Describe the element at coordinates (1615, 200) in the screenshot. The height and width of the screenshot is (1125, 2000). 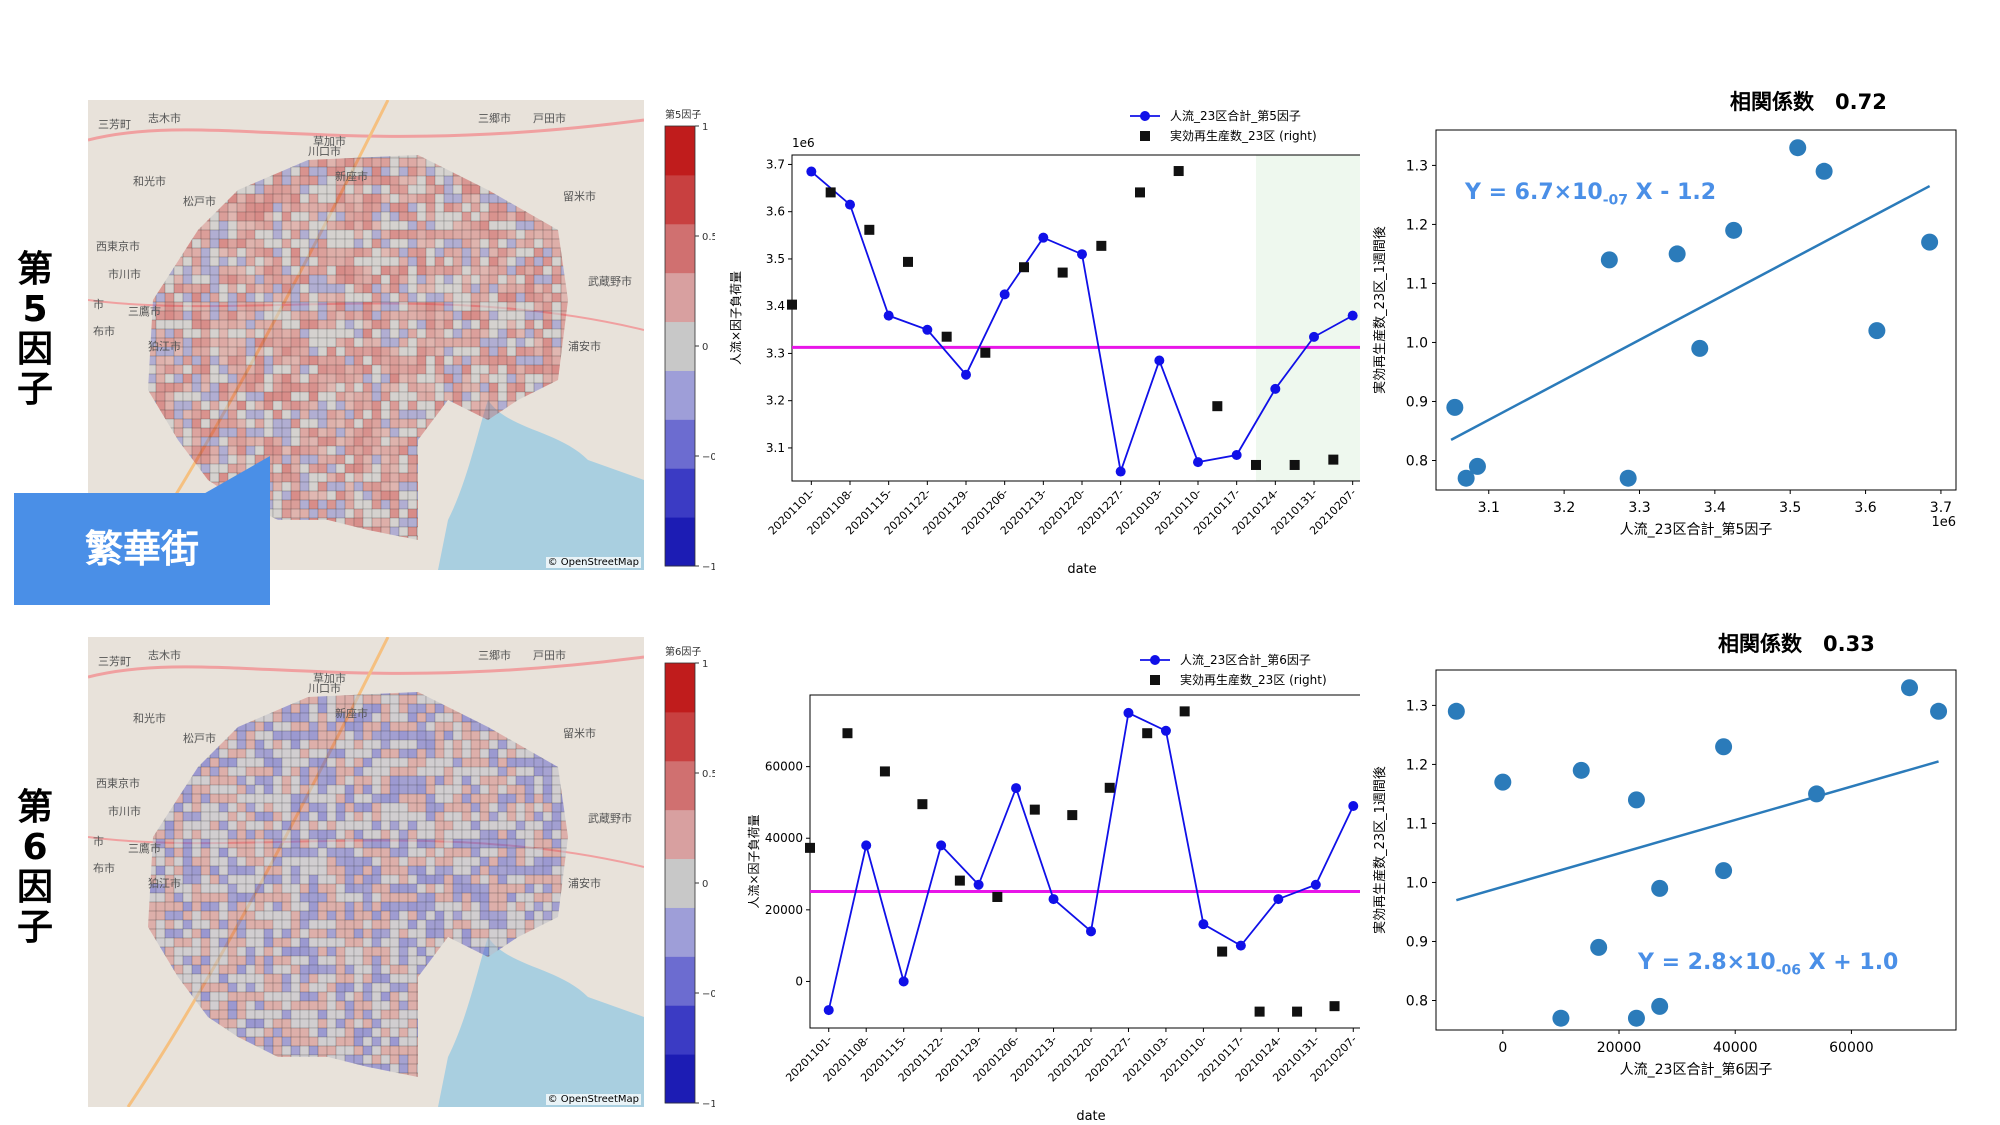
I see `equation-exponent: -07` at that location.